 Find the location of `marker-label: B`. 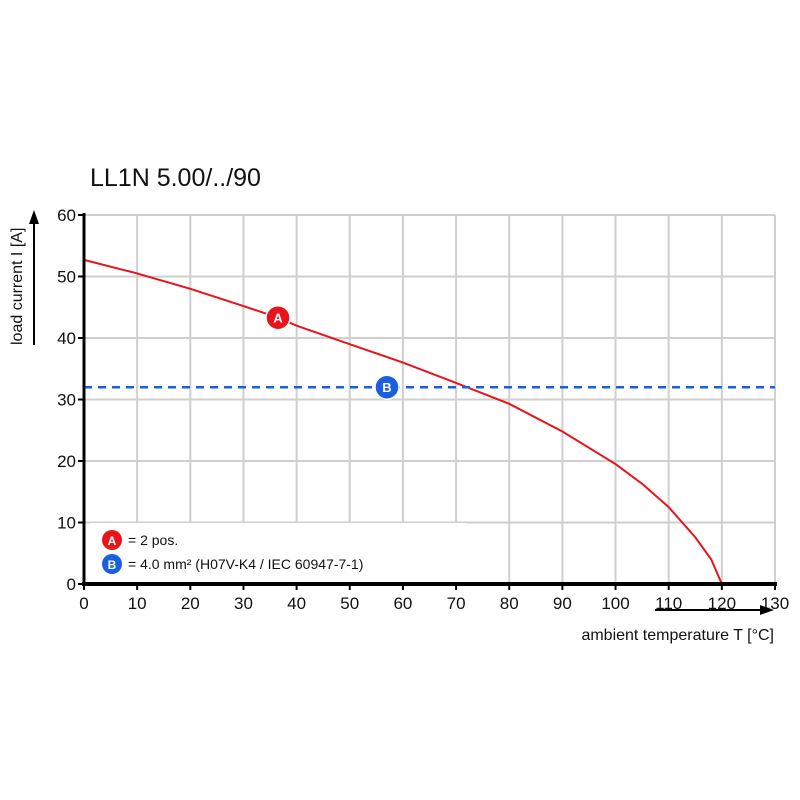

marker-label: B is located at coordinates (386, 387).